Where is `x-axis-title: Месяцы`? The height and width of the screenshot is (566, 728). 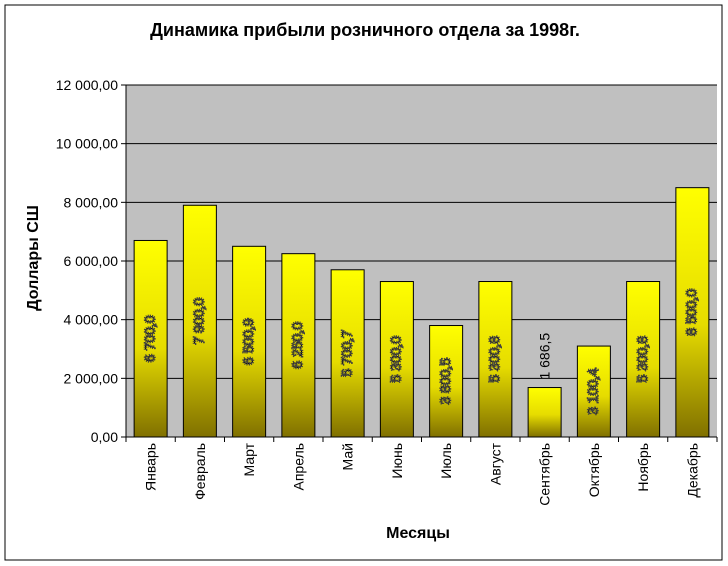 x-axis-title: Месяцы is located at coordinates (418, 533).